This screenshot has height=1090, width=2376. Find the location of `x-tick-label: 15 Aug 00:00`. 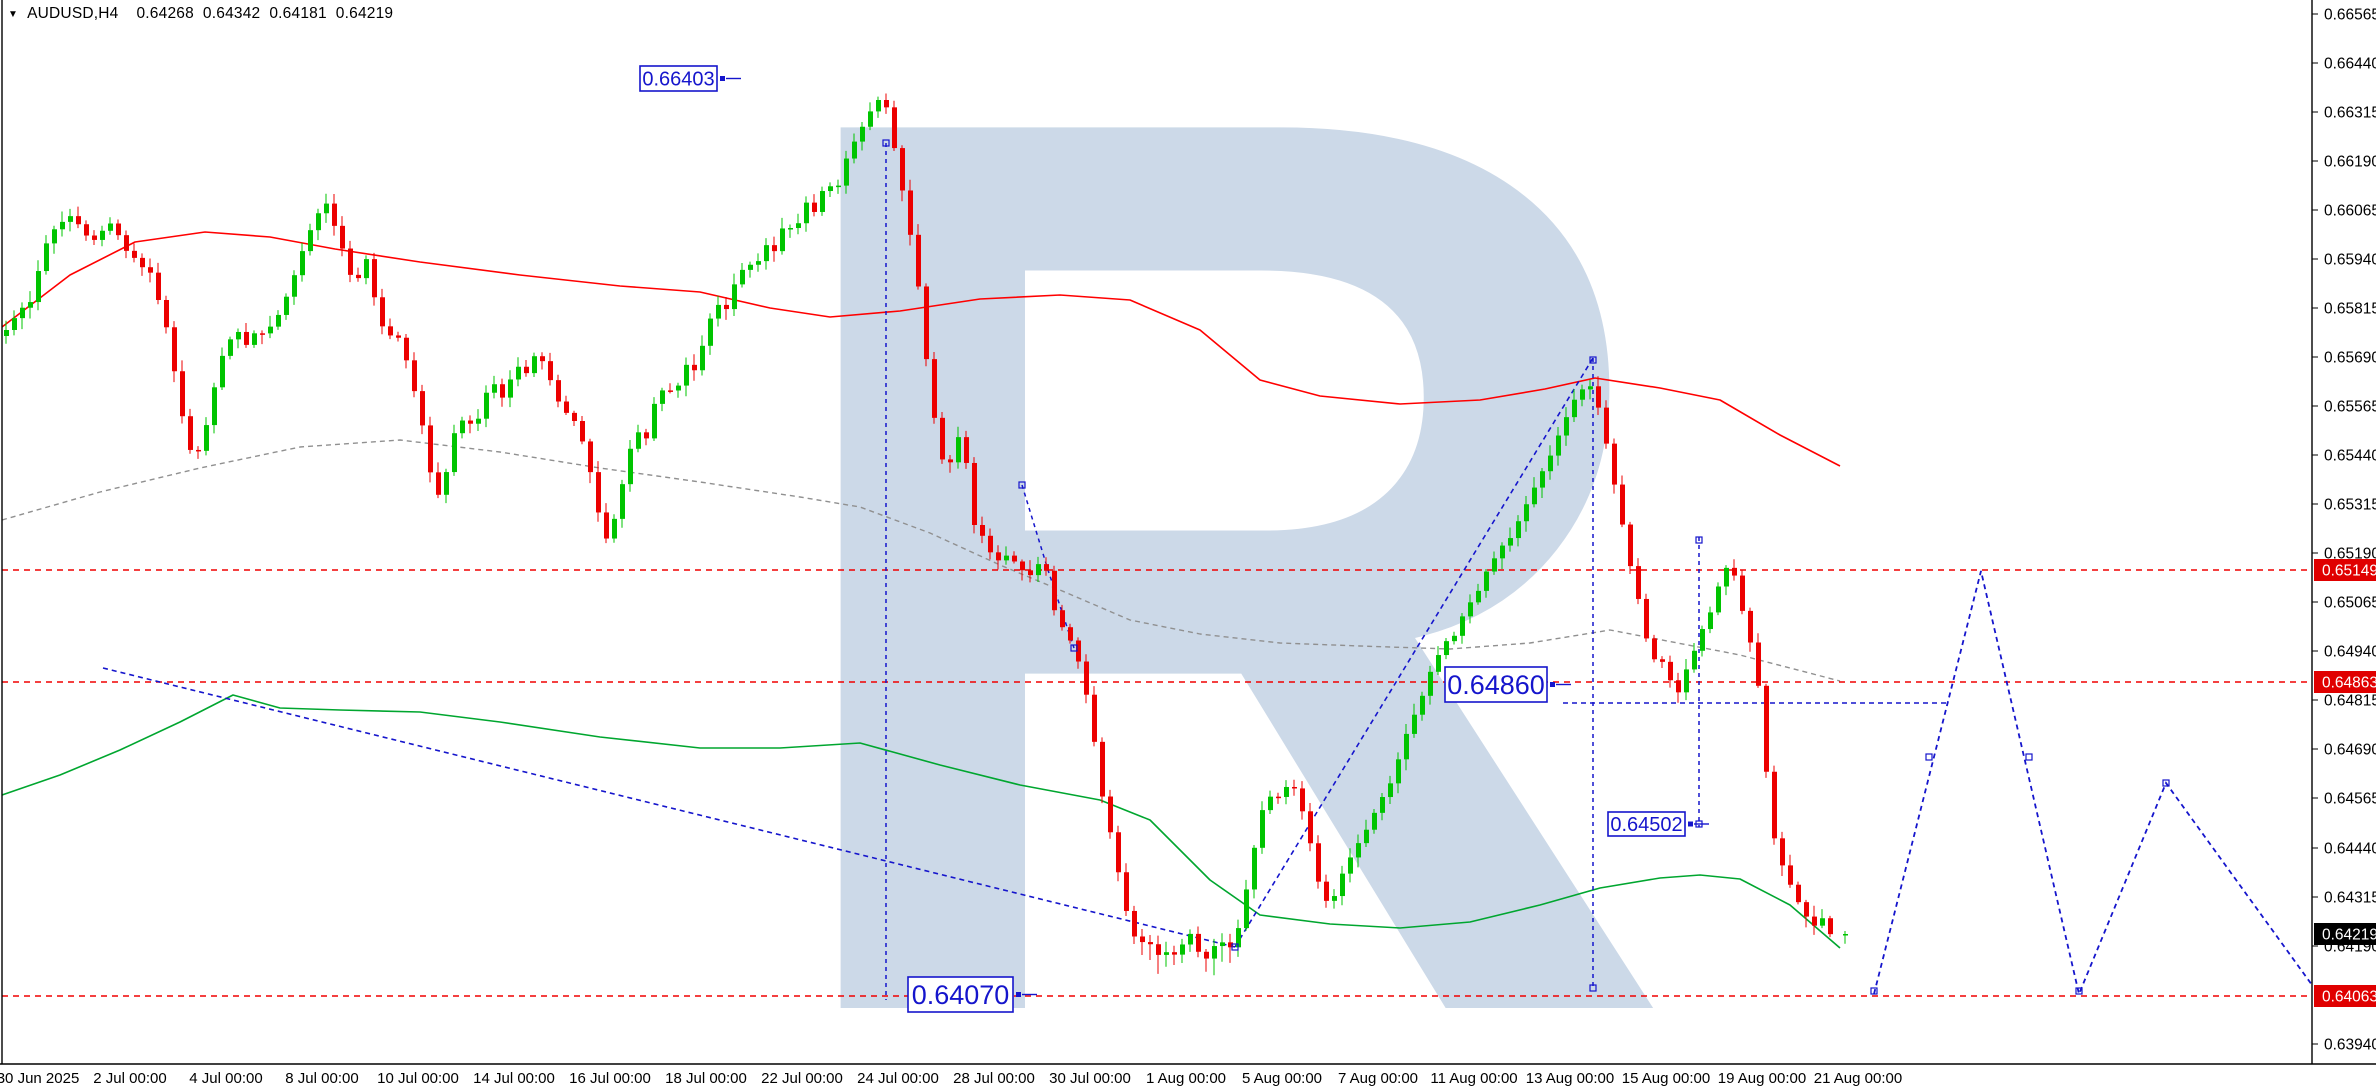

x-tick-label: 15 Aug 00:00 is located at coordinates (1666, 1078).